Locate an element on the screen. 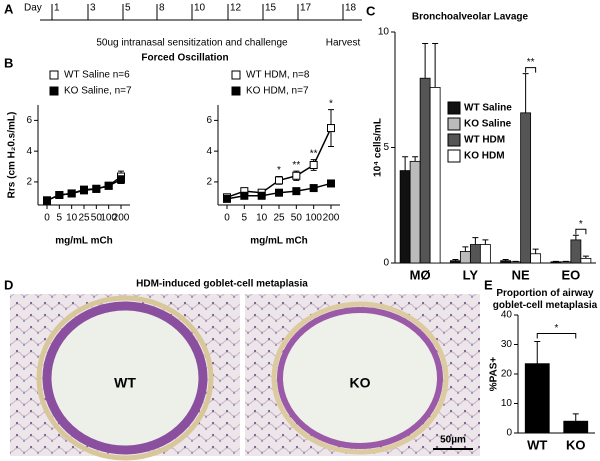 The image size is (600, 461). x-tick-label: MØ is located at coordinates (420, 274).